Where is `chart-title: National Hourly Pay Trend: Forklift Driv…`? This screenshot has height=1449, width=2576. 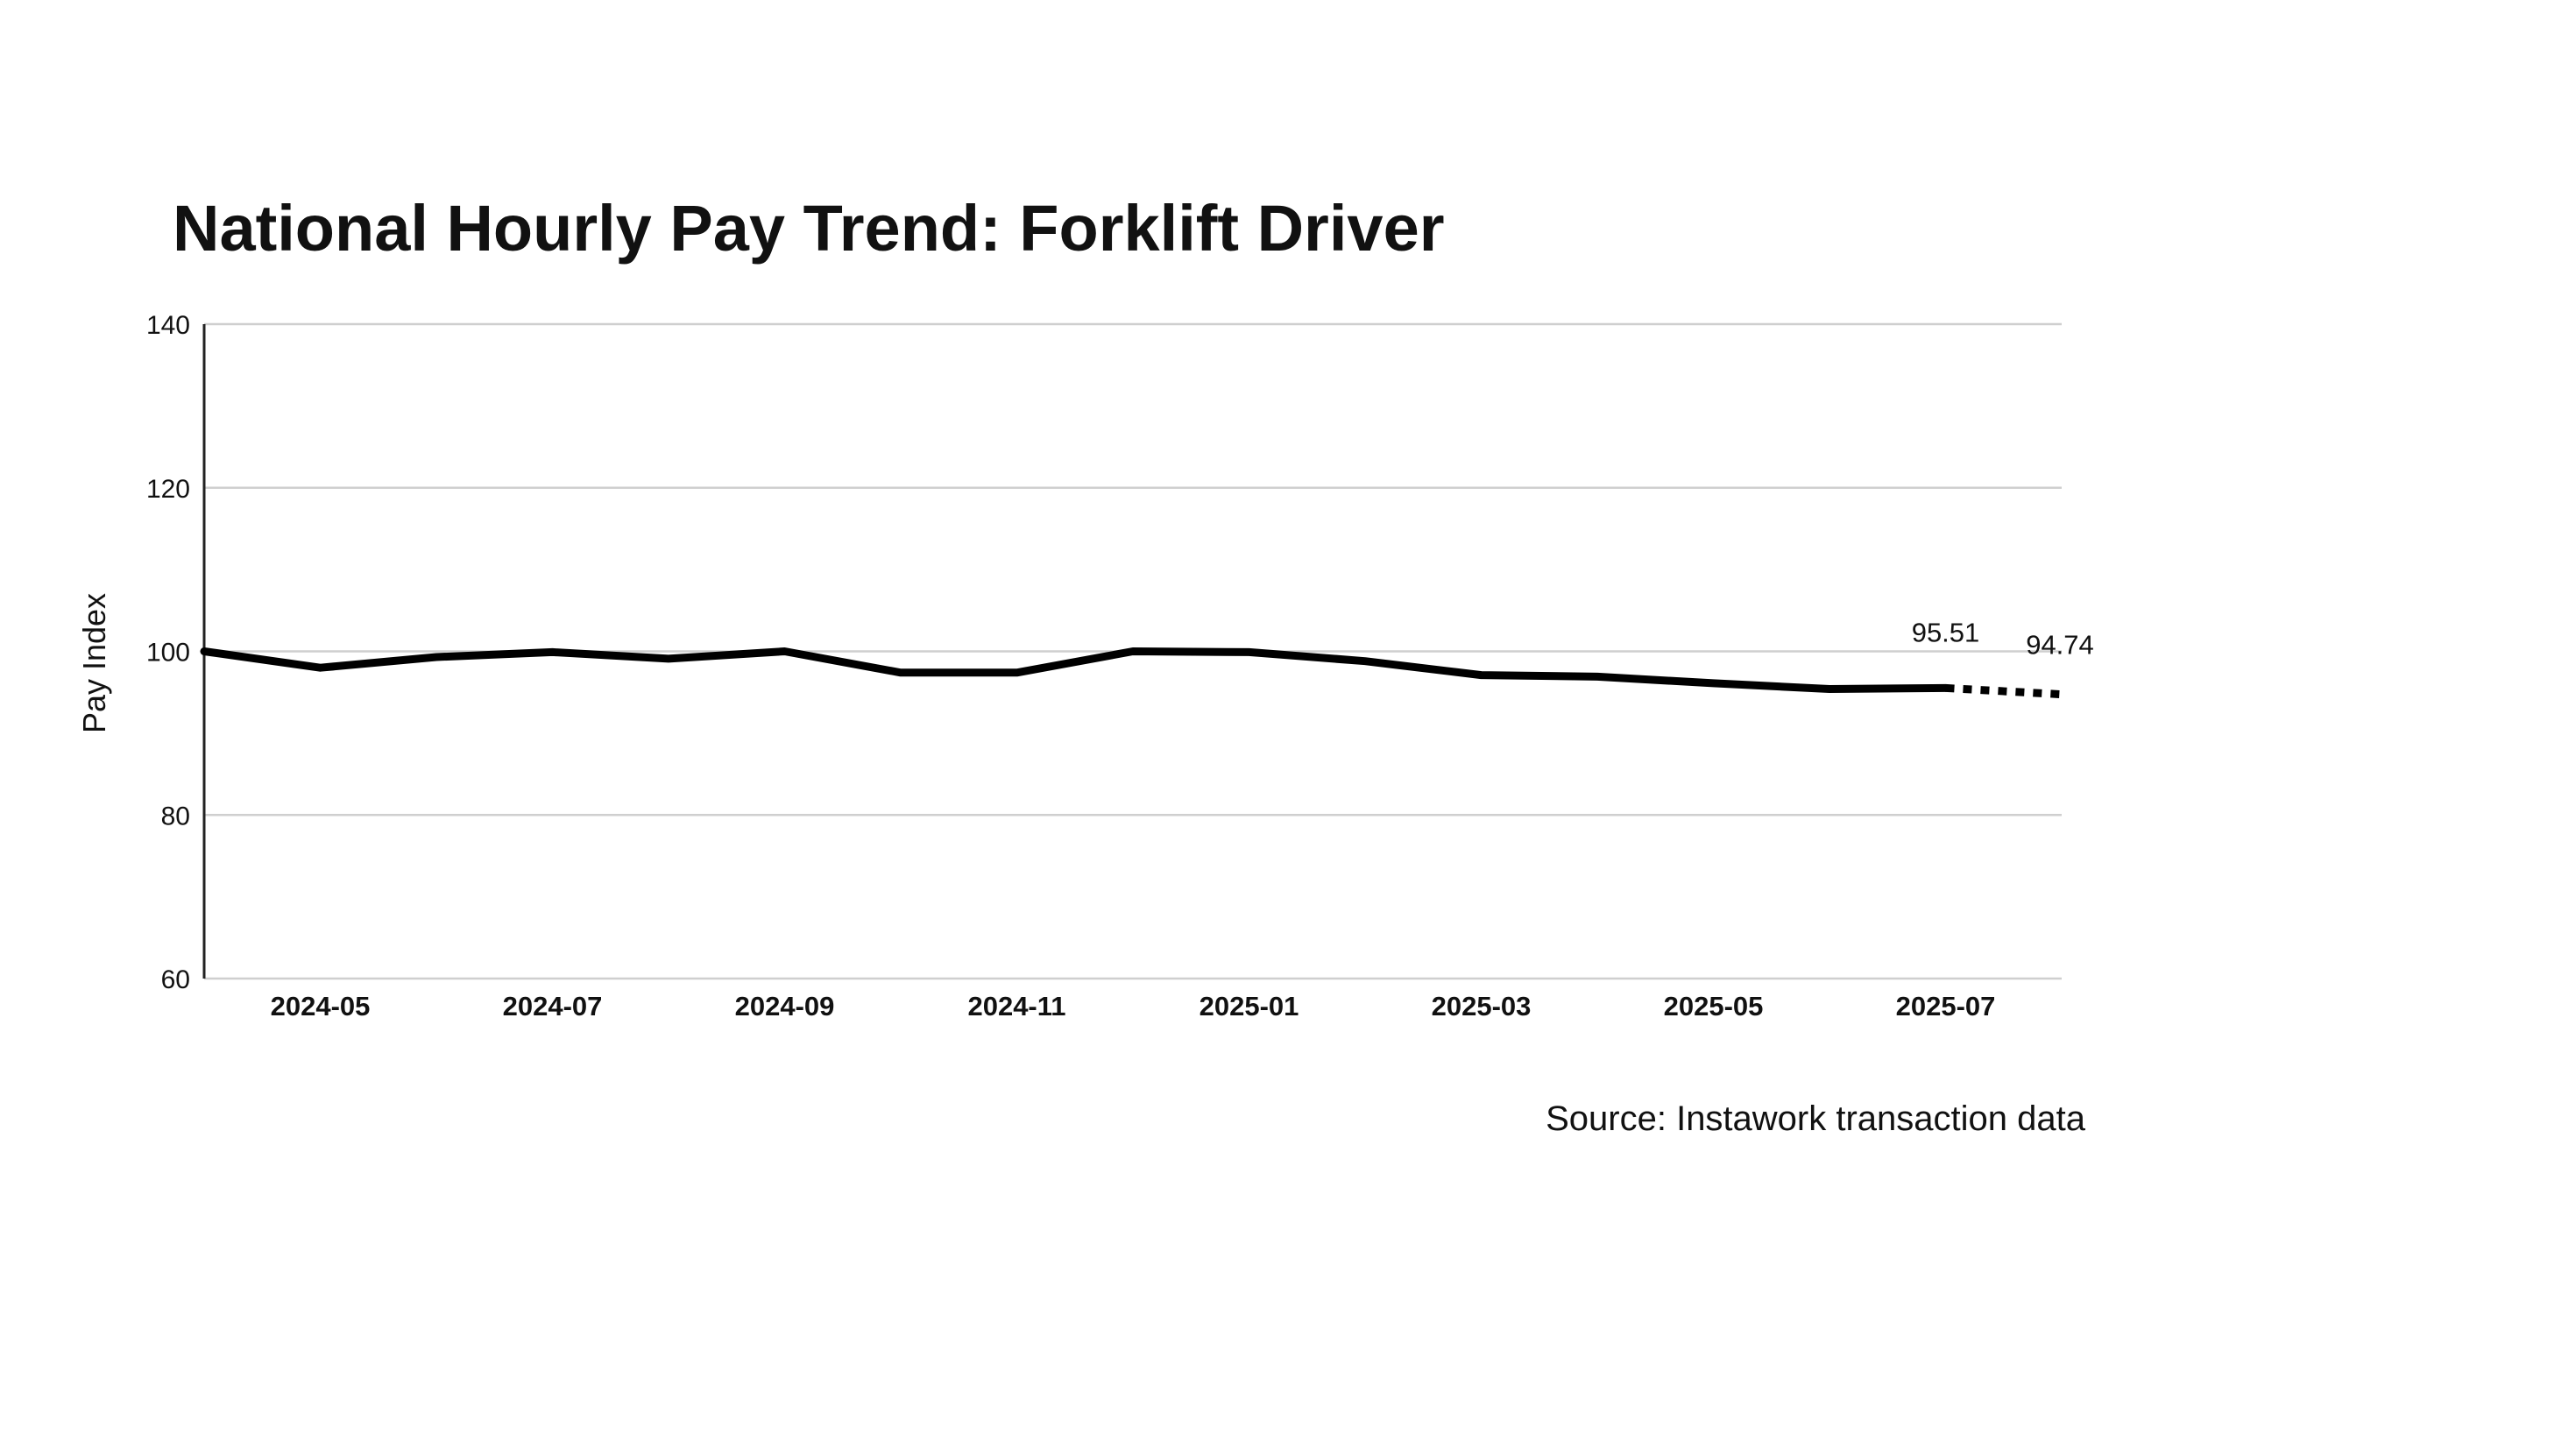
chart-title: National Hourly Pay Trend: Forklift Driv… is located at coordinates (809, 228).